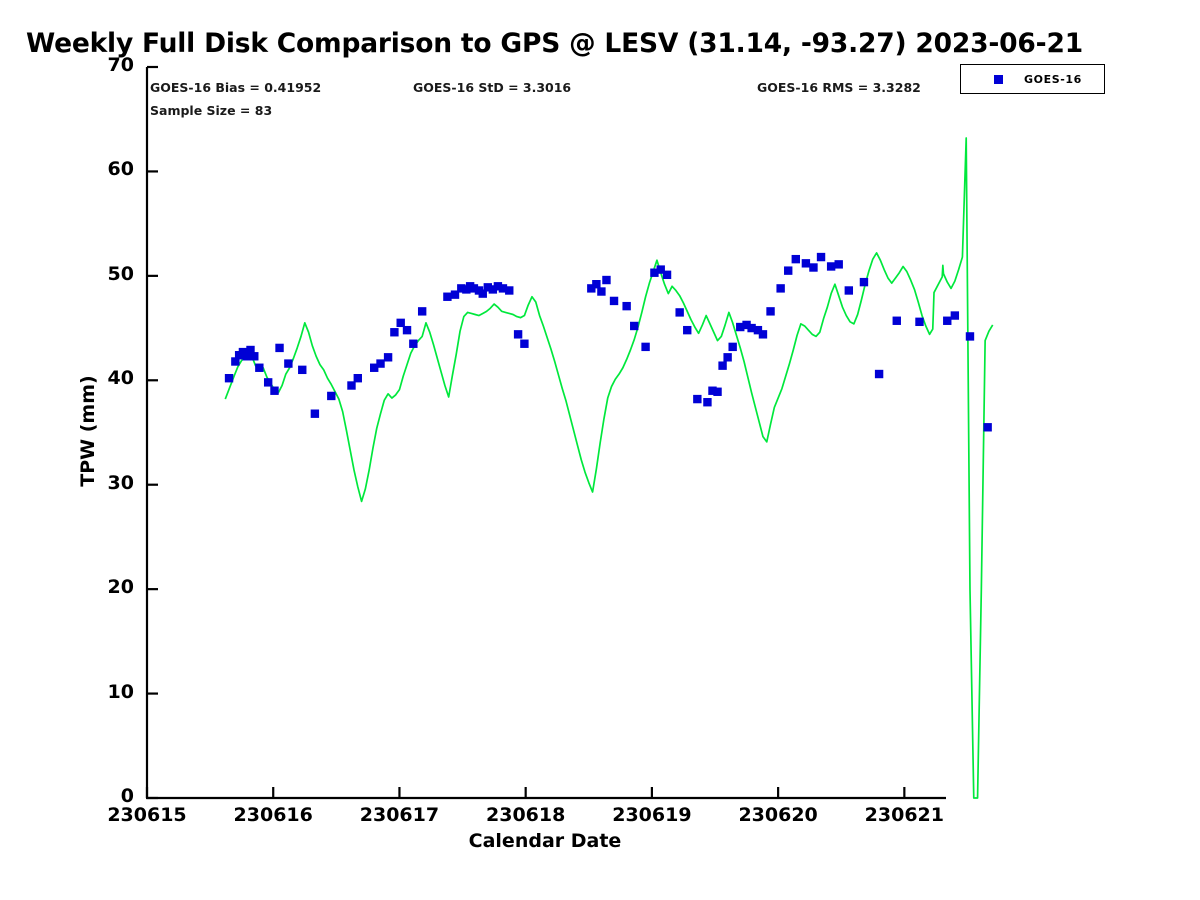  What do you see at coordinates (120, 169) in the screenshot?
I see `y-tick-label: 60` at bounding box center [120, 169].